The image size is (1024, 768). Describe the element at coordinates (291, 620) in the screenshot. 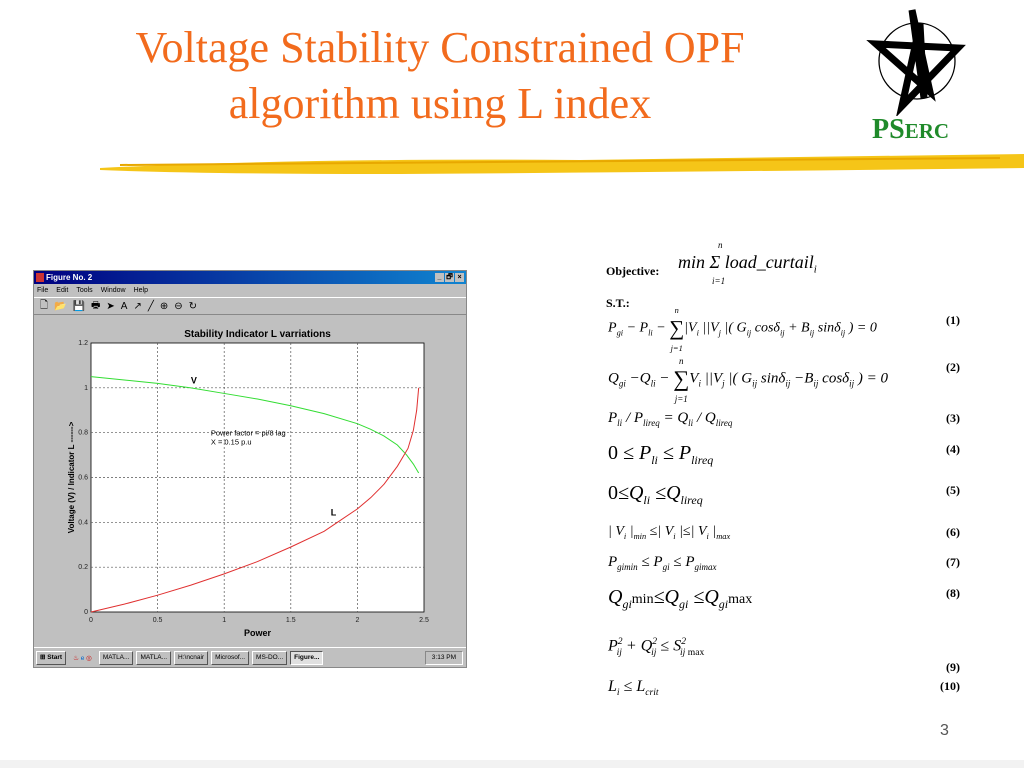

I see `x-tick-label: 1.5` at that location.